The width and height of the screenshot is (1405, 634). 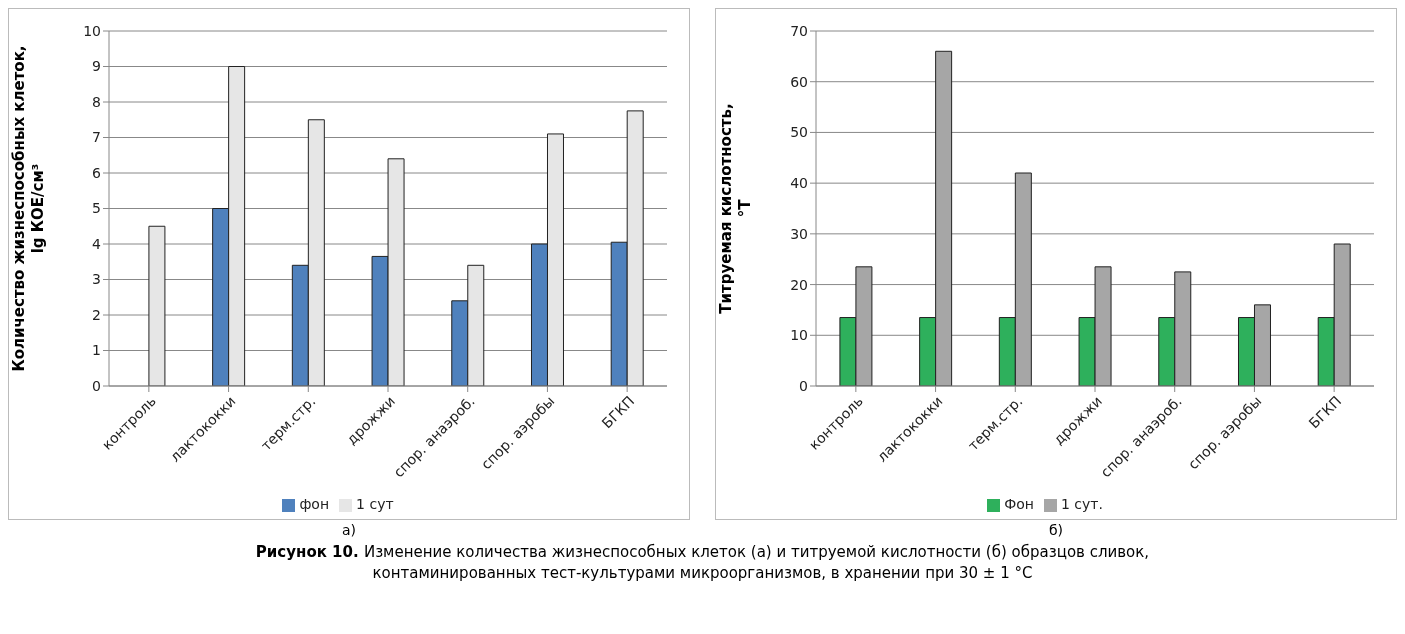 I want to click on y-tick-label: 1, so click(x=96, y=350).